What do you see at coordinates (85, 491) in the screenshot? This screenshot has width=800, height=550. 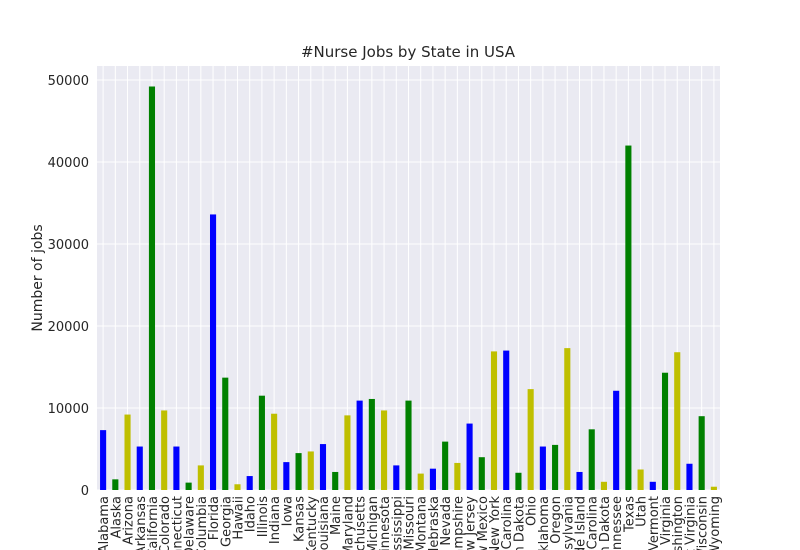 I see `y-tick-label: 0` at bounding box center [85, 491].